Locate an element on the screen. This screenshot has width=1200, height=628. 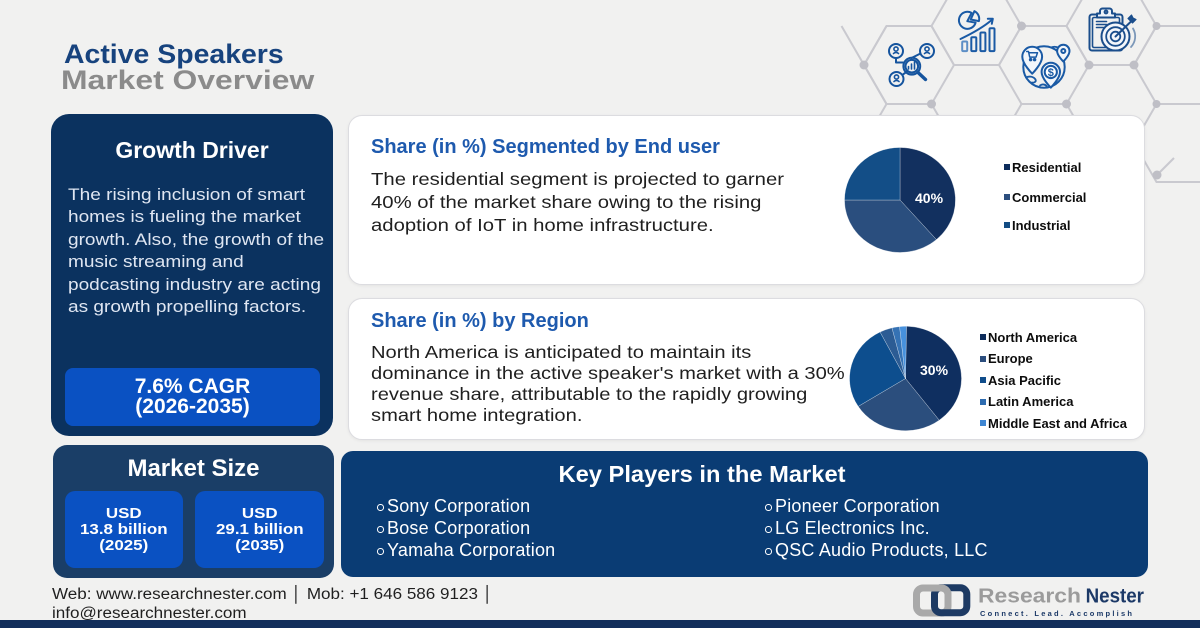
svg-text: Nester is located at coordinates (1115, 597).